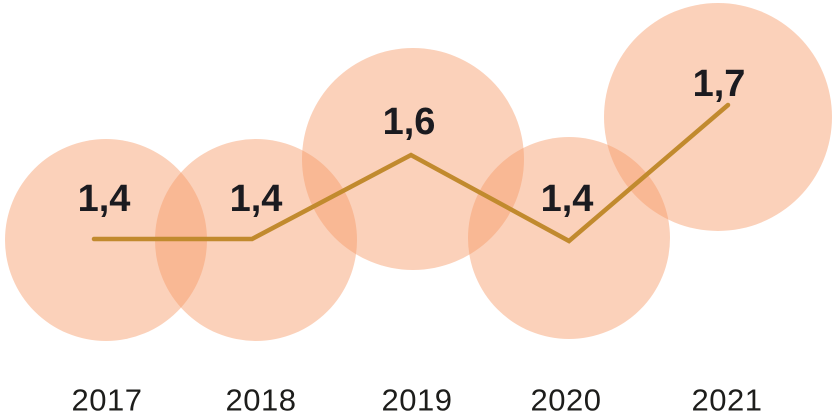 The image size is (836, 420). I want to click on x-tick-label-2021: 2021, so click(727, 400).